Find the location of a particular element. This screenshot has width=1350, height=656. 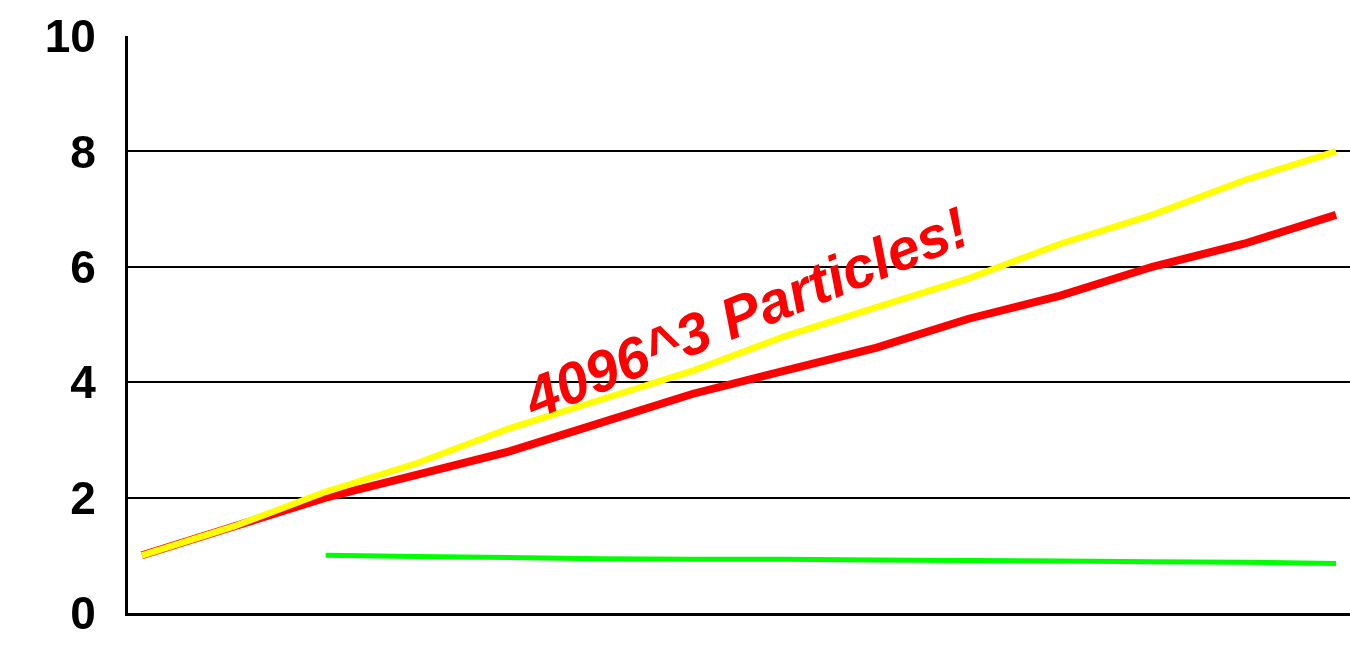

y-tick-label: 2 is located at coordinates (83, 497).